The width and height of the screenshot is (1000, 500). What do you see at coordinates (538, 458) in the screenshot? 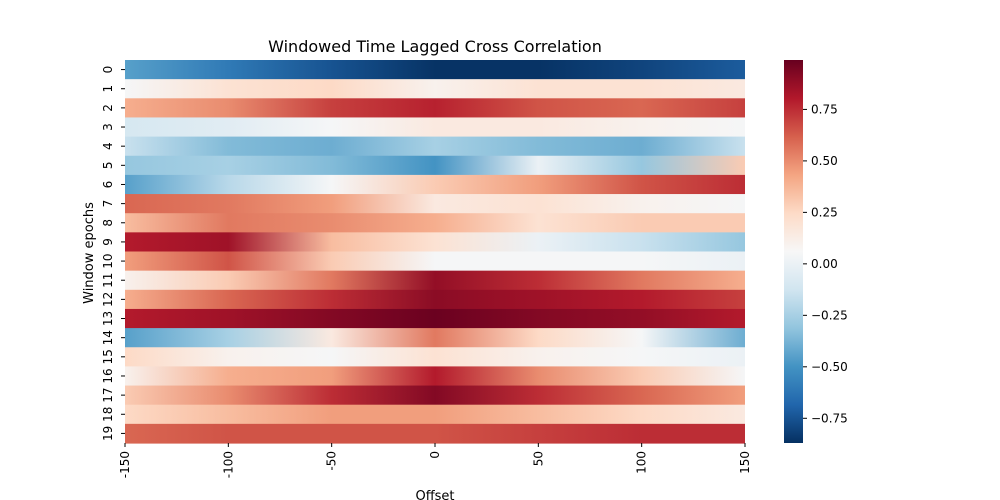
I see `x-tick-label: 50` at bounding box center [538, 458].